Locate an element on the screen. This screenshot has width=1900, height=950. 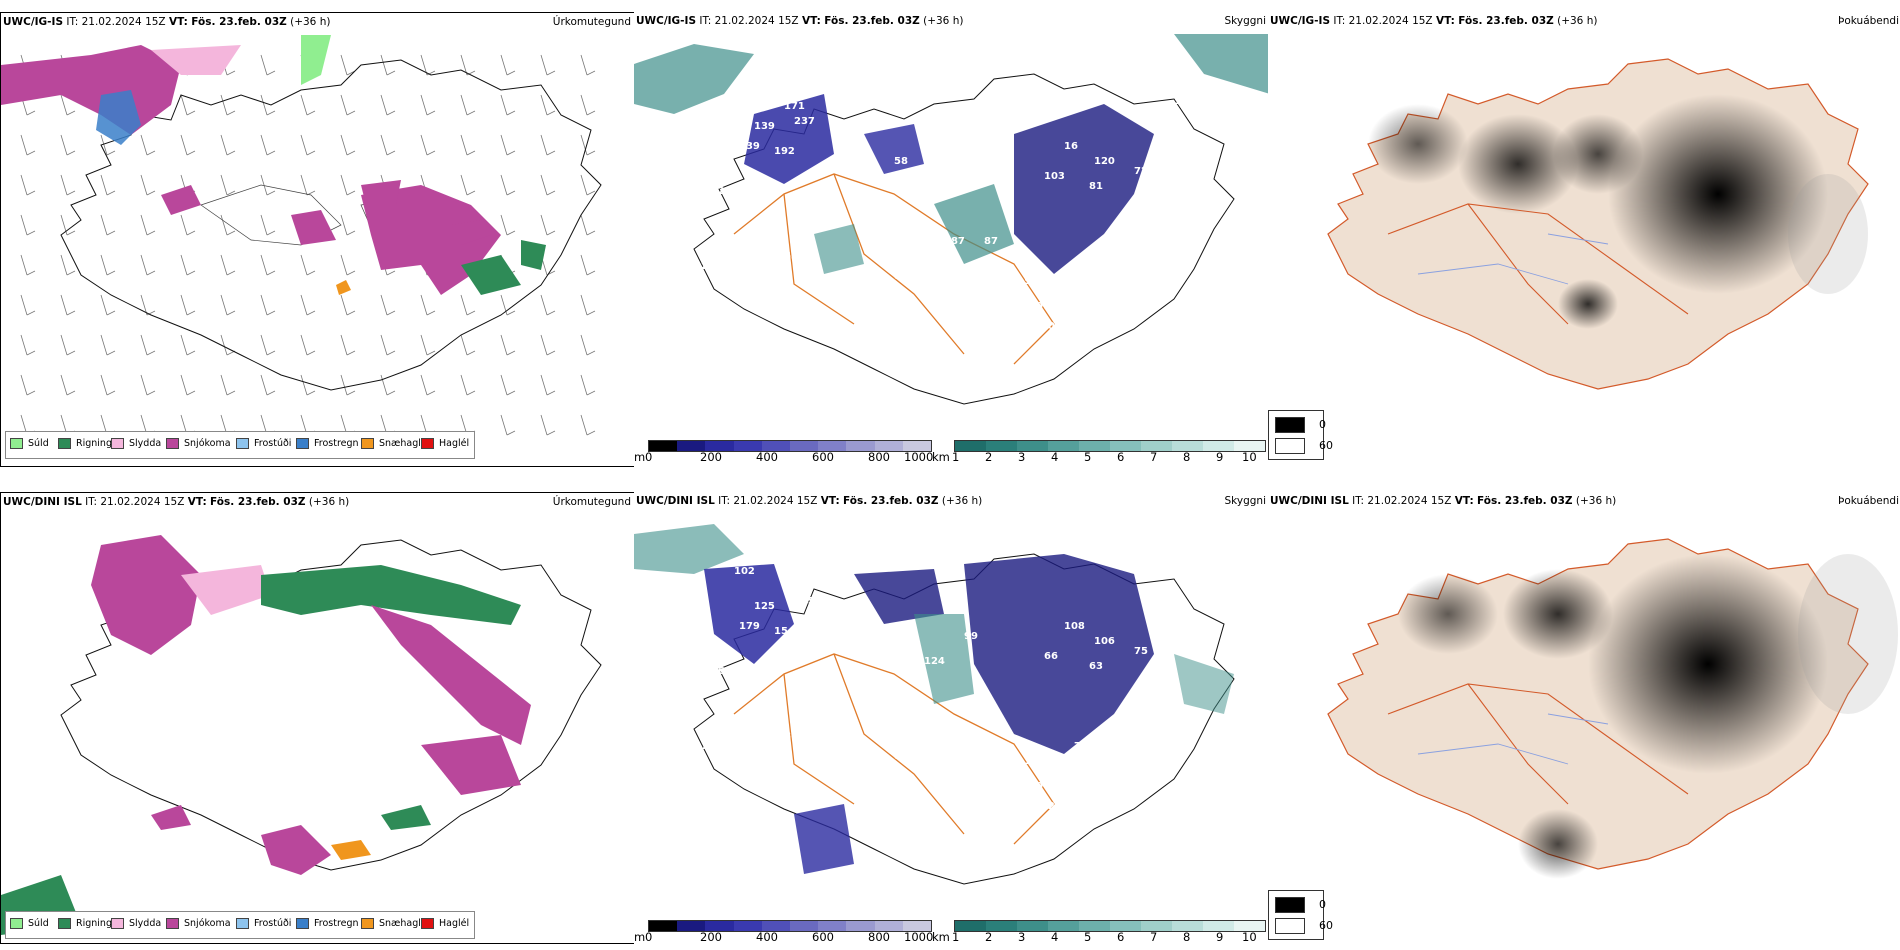
visibility-value-label: 482 is located at coordinates (714, 191).